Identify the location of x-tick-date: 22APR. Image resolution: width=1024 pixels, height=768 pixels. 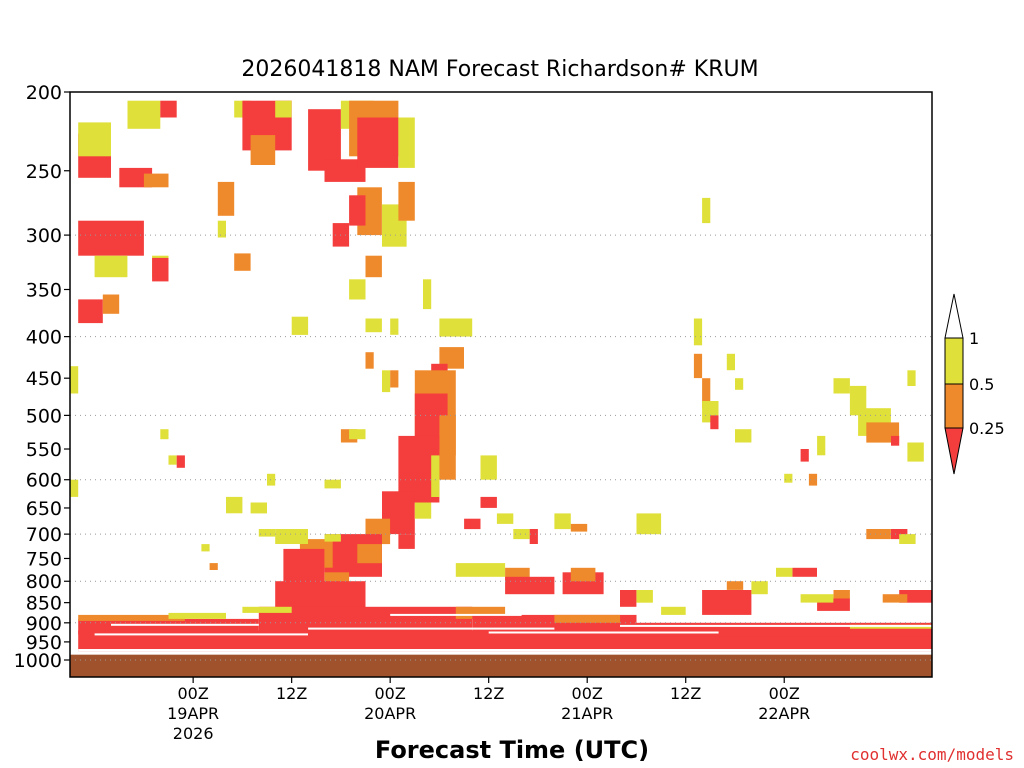
(784, 713).